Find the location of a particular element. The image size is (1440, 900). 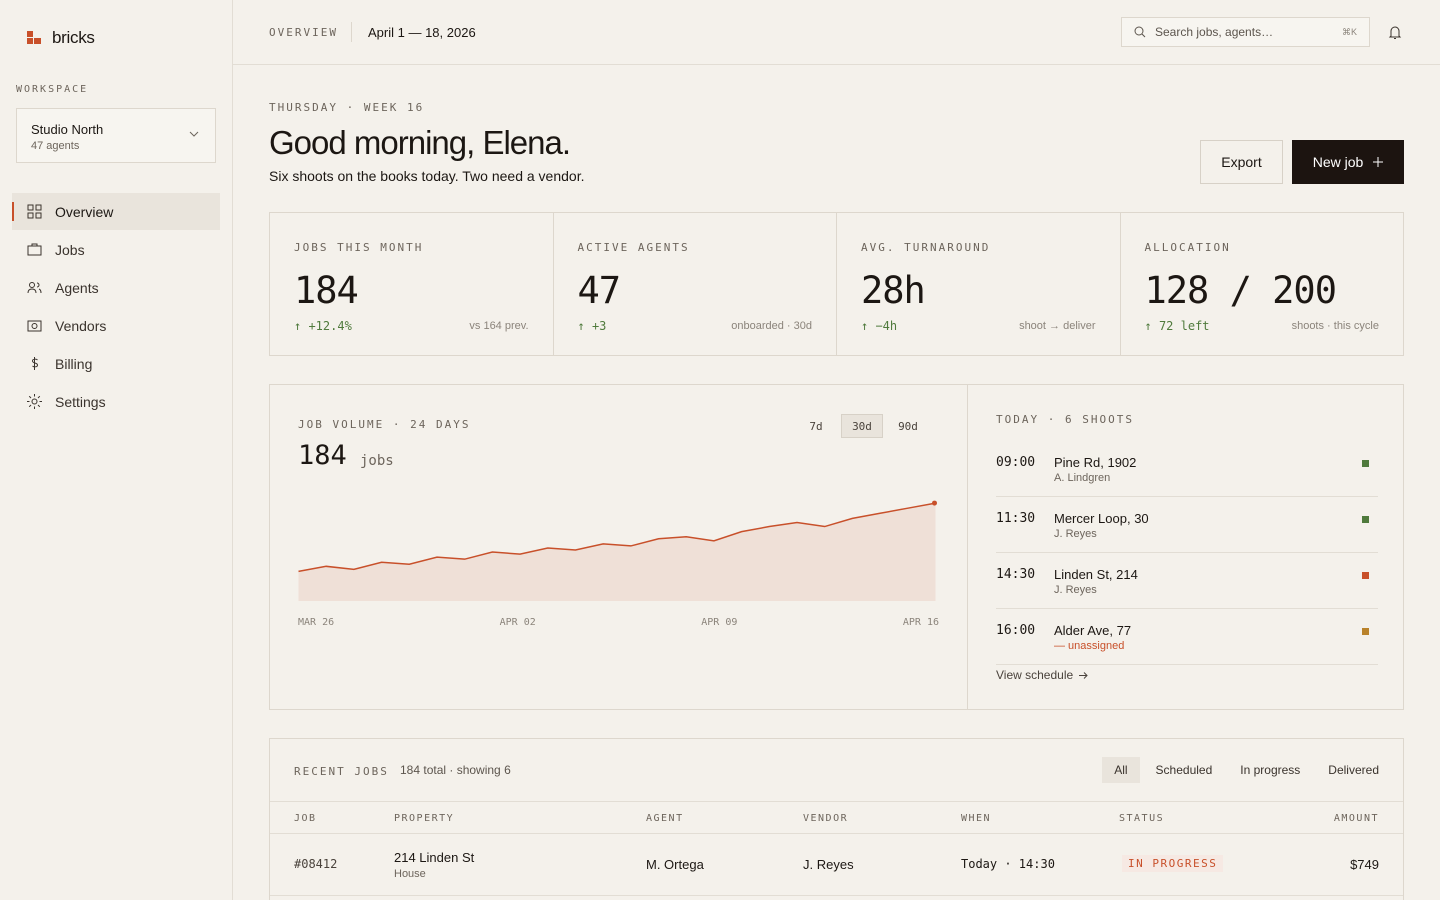

logo is located at coordinates (34, 37).